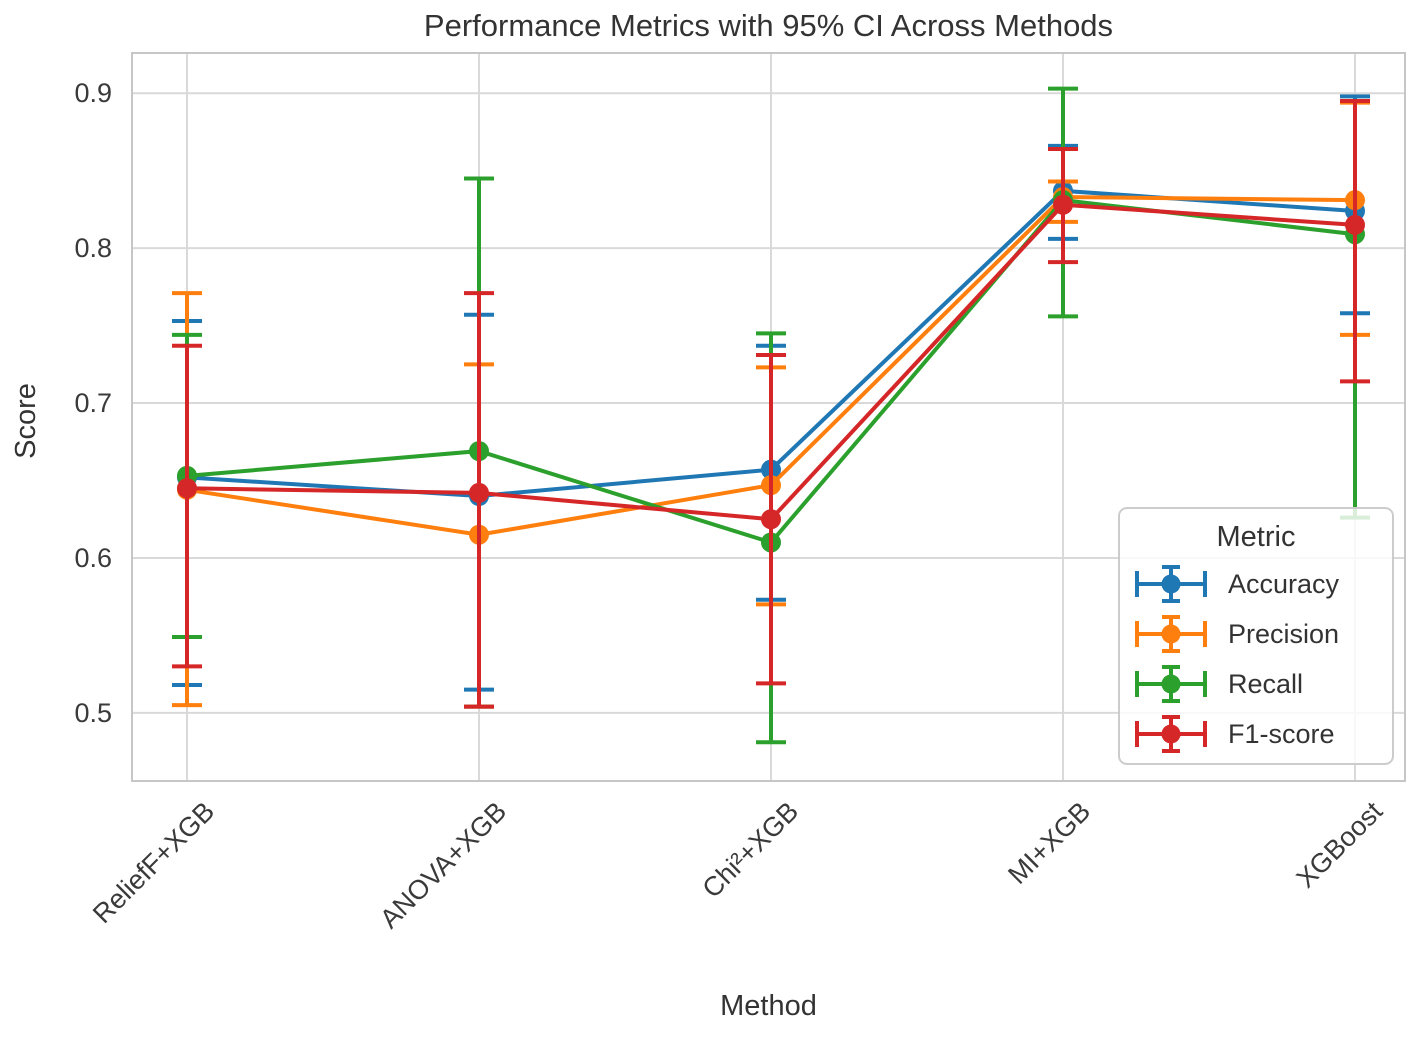  I want to click on legend-item-accuracy: Accuracy, so click(1256, 584).